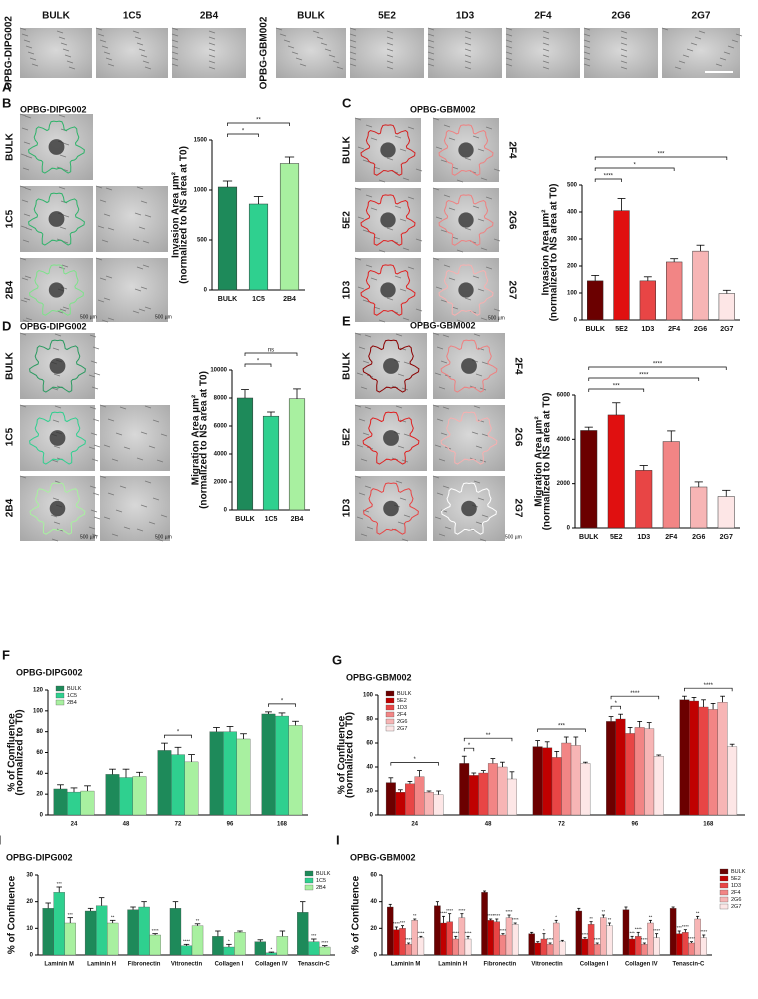  I want to click on x-tick-label: Fibronectin, so click(500, 965).